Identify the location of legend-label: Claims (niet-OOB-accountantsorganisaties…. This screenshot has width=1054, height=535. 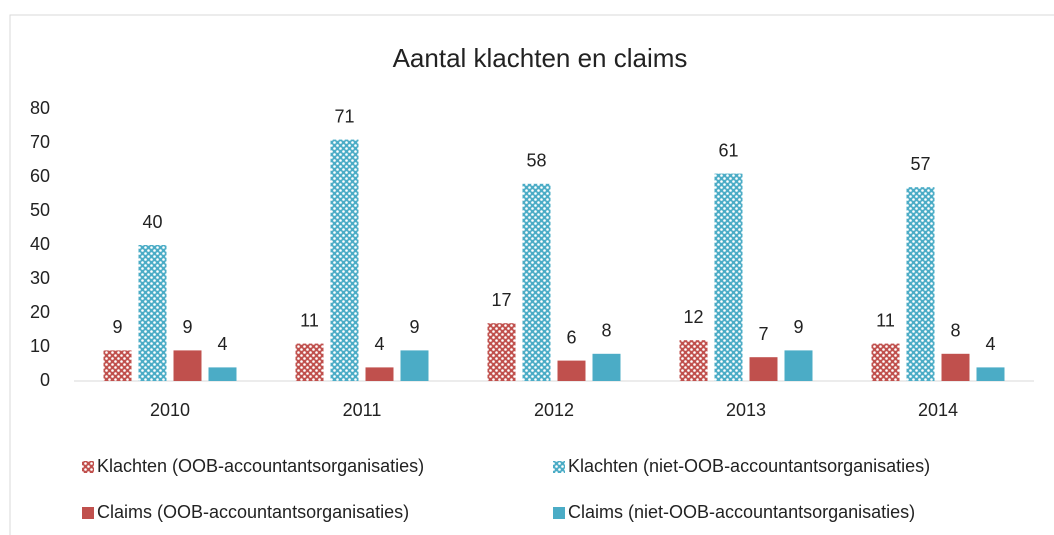
(741, 512).